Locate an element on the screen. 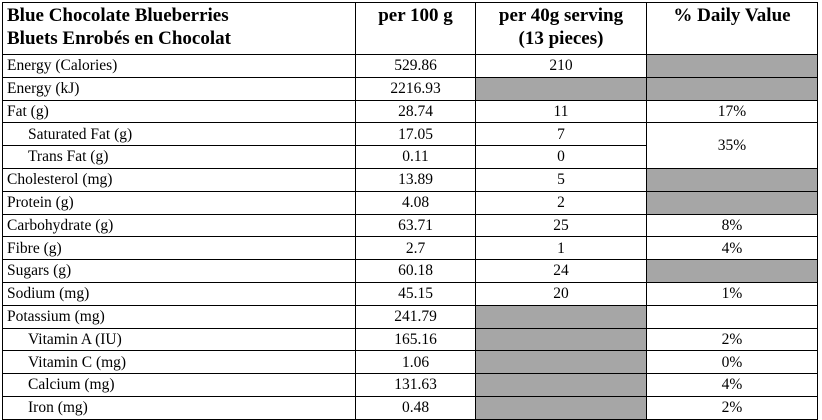 The image size is (822, 420). per-100g-value: 0.48 is located at coordinates (415, 407).